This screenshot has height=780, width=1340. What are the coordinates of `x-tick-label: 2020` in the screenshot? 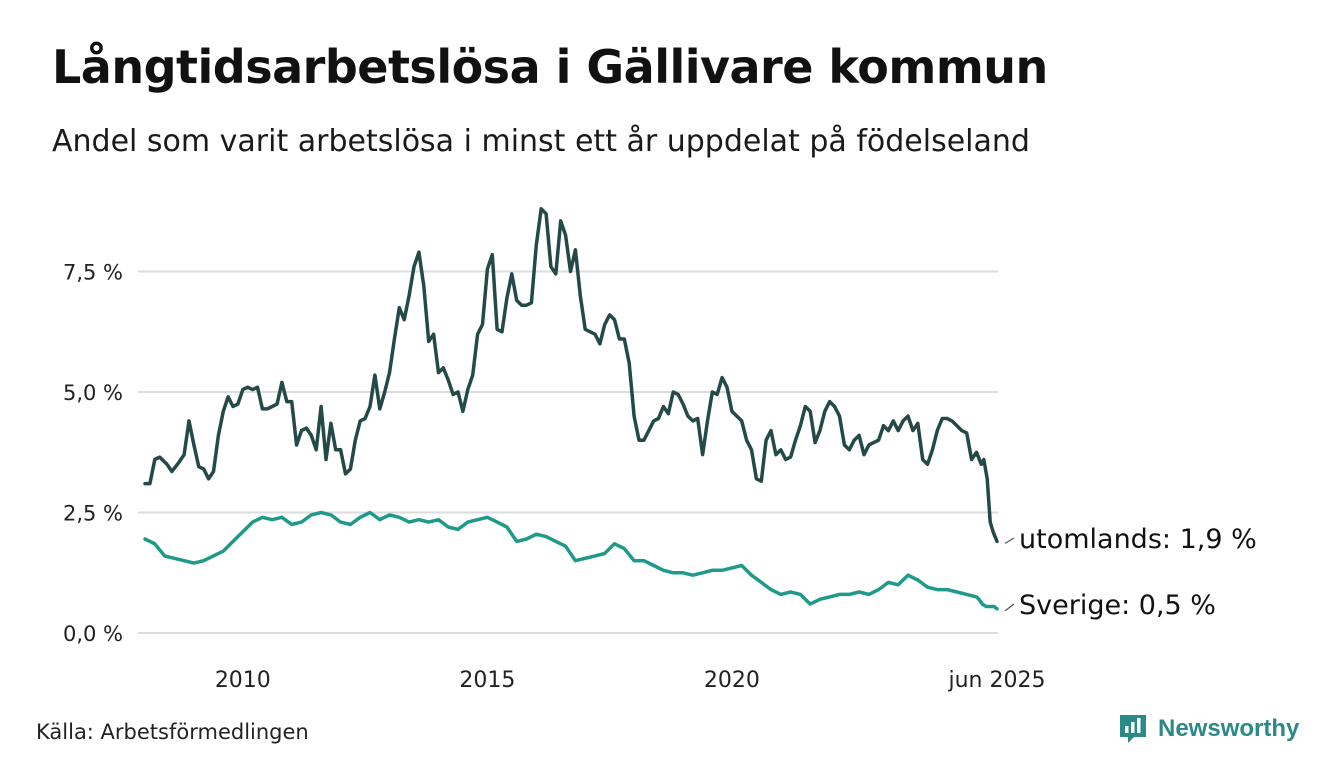 It's located at (732, 680).